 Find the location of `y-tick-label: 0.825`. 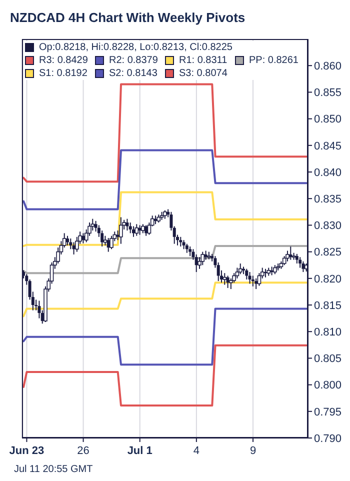

y-tick-label: 0.825 is located at coordinates (328, 252).